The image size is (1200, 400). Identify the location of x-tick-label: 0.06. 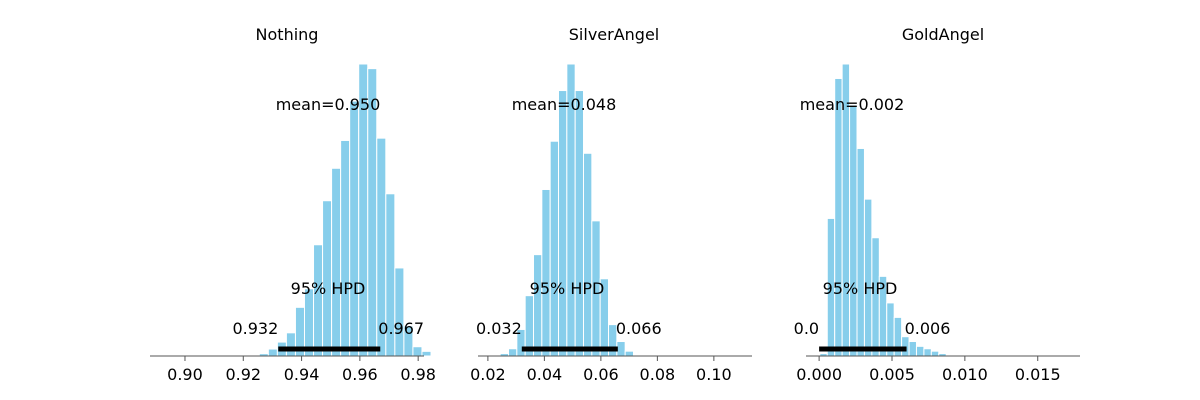
(601, 374).